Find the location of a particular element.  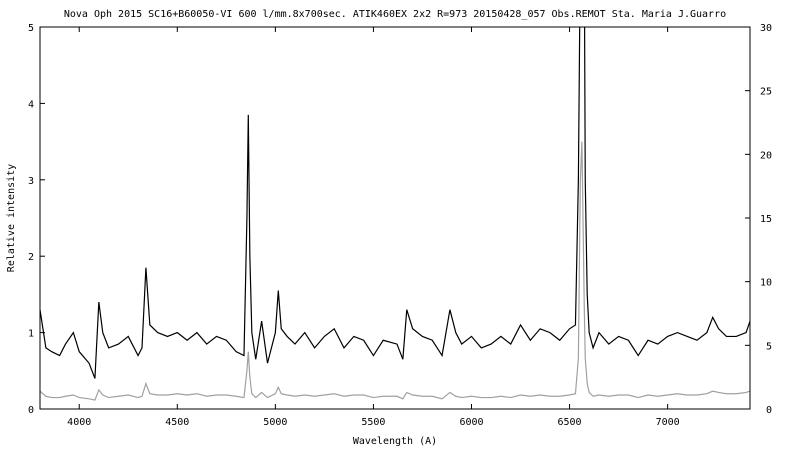

y-axis-label: Relative intensity is located at coordinates (11, 218).